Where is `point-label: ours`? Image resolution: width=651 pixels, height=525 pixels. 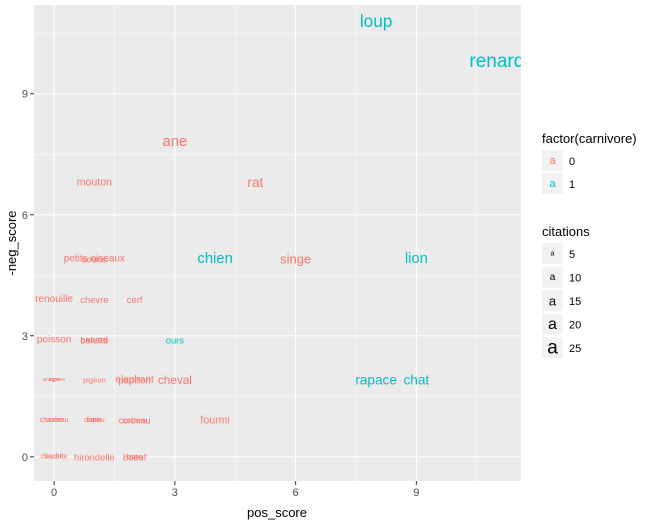
point-label: ours is located at coordinates (175, 339).